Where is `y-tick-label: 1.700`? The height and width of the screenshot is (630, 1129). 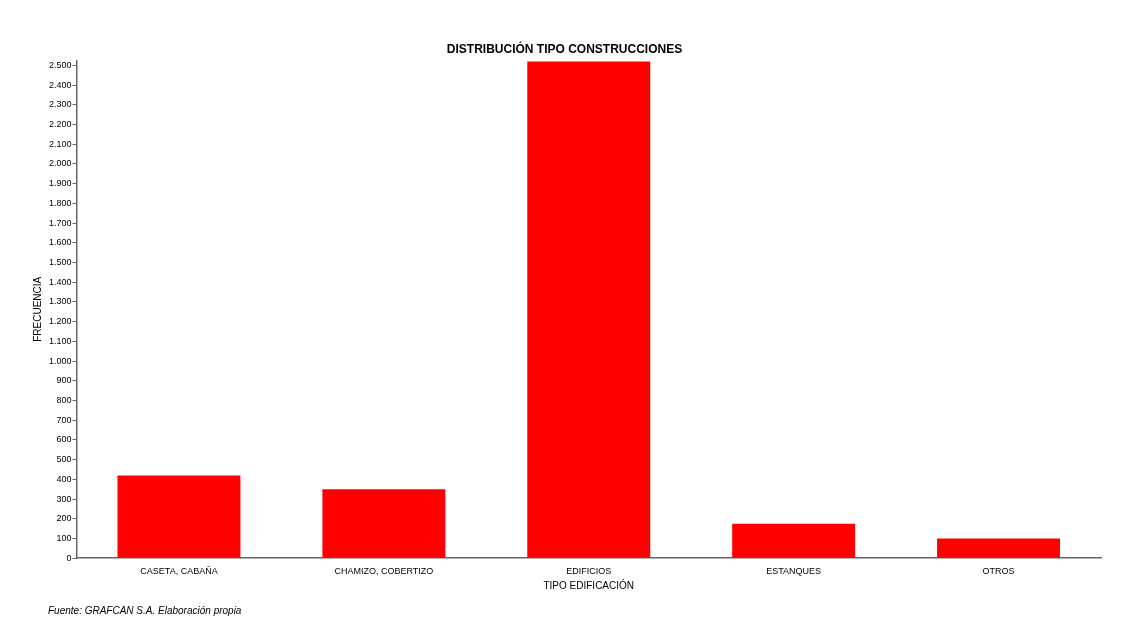
y-tick-label: 1.700 is located at coordinates (60, 222).